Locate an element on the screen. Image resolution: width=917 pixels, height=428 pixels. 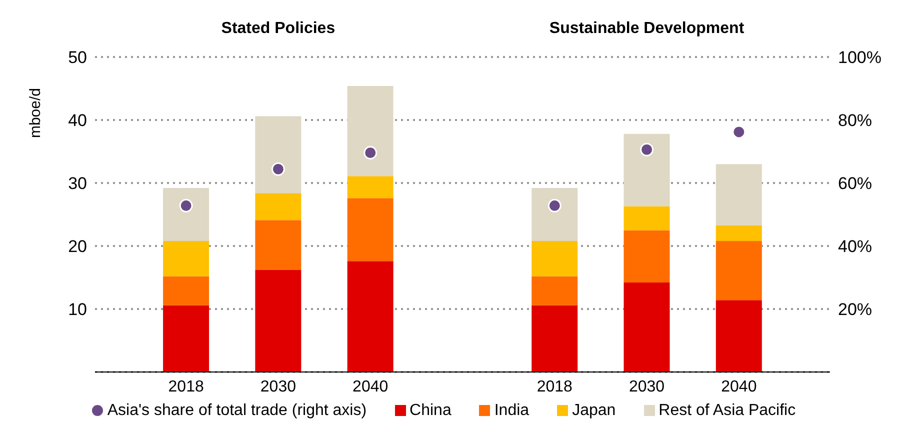
legend-label: Japan is located at coordinates (594, 410).